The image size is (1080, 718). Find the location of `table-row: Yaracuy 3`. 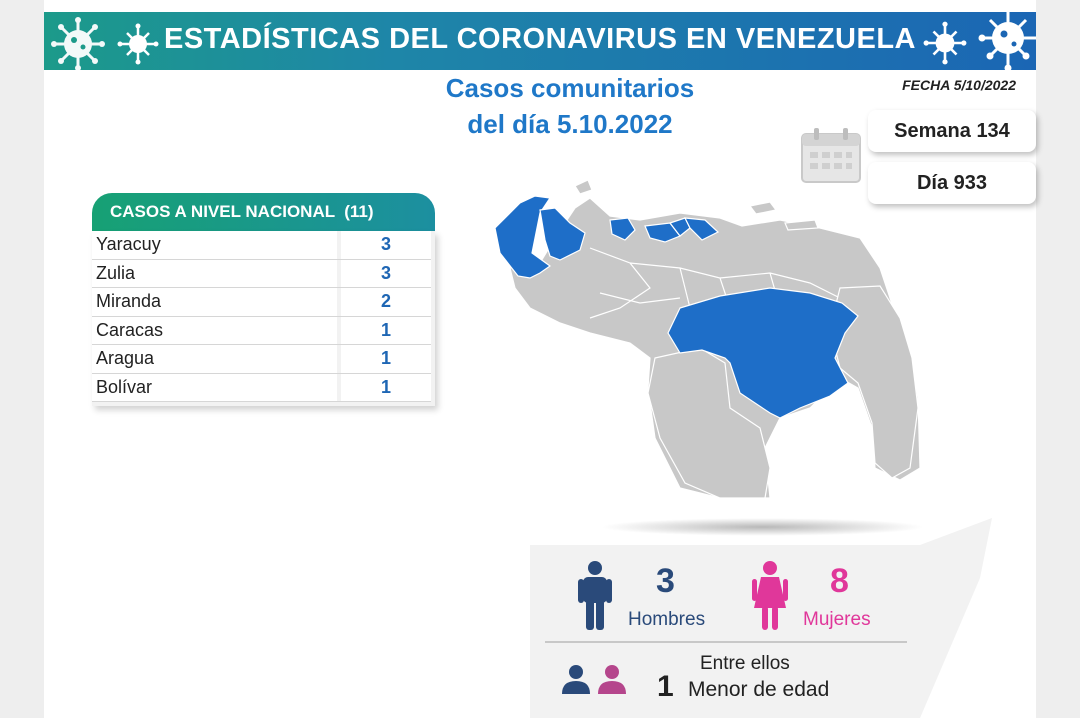

table-row: Yaracuy 3 is located at coordinates (261, 245).